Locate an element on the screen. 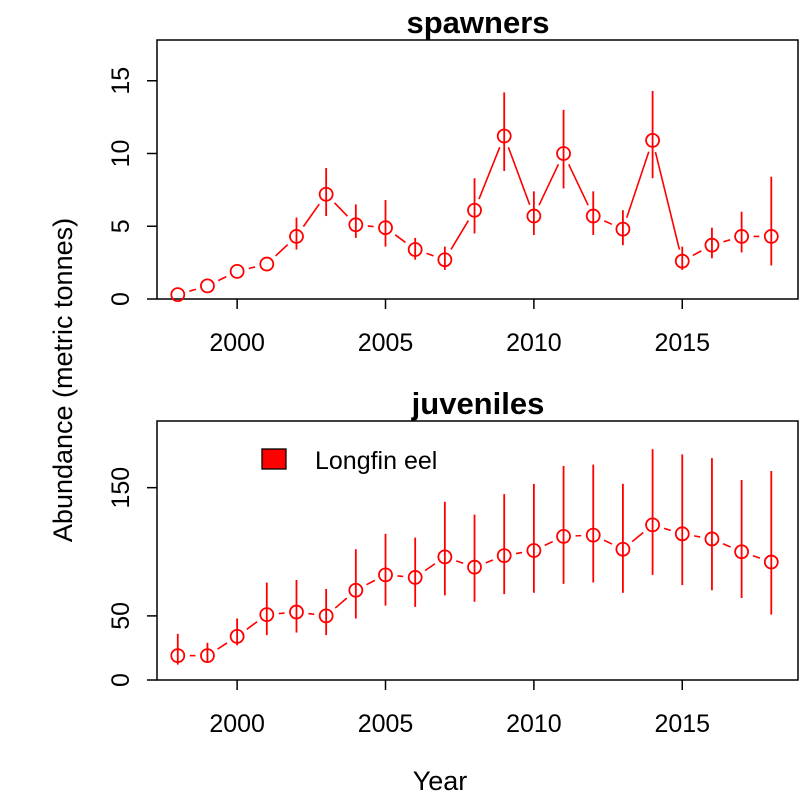  y-tick-label: 10 is located at coordinates (121, 154).